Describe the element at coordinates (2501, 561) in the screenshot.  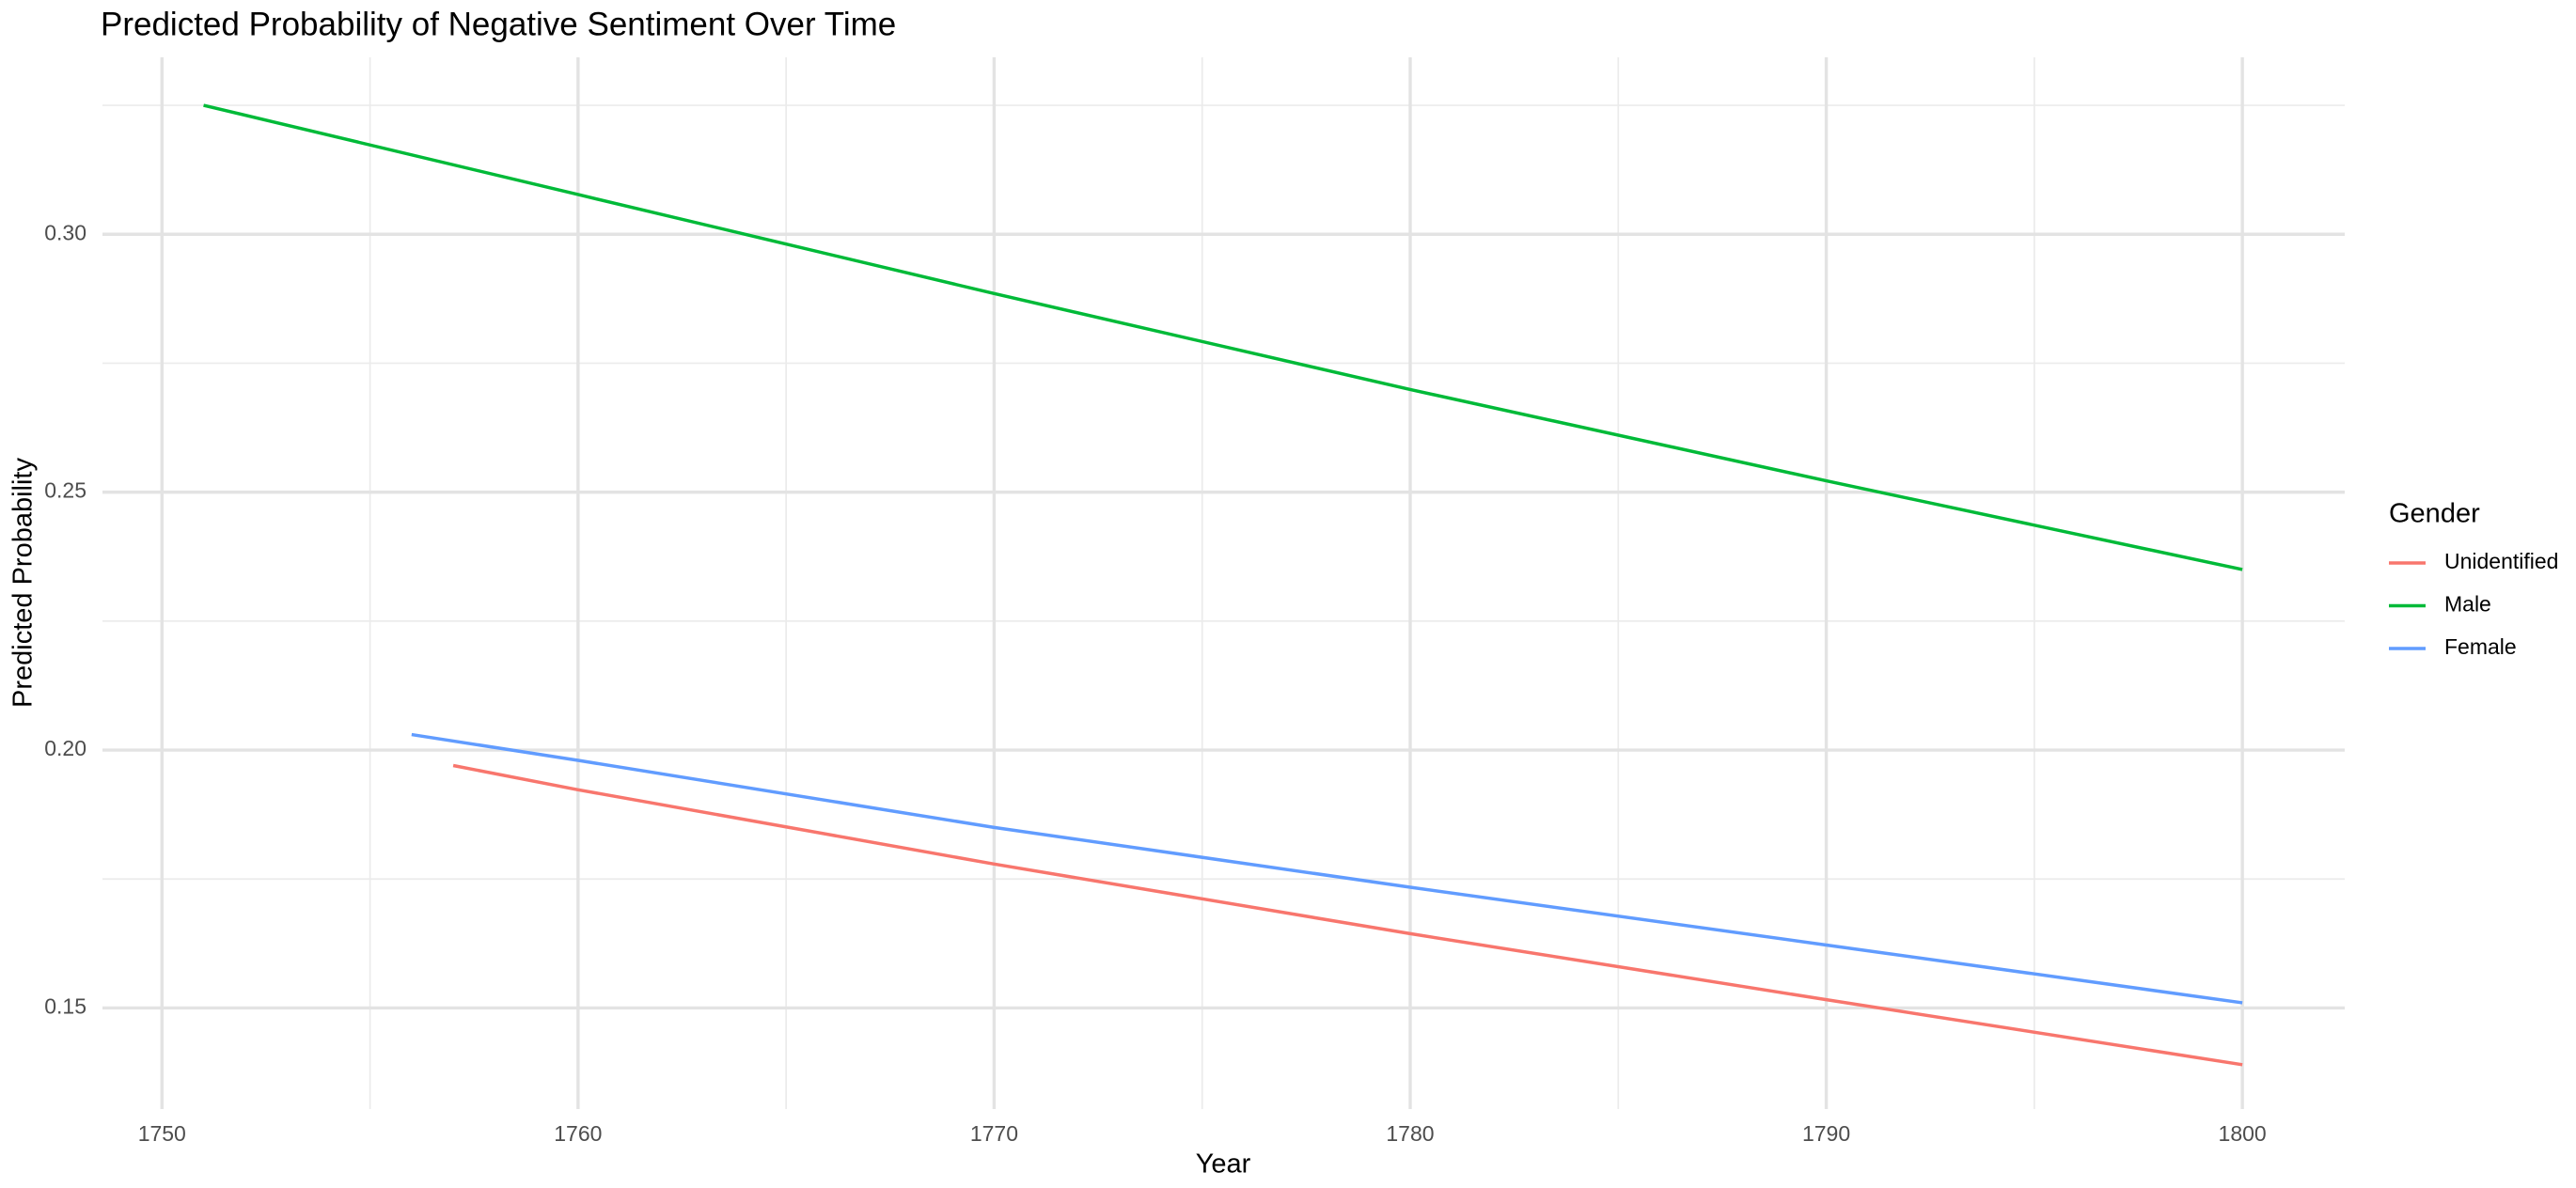
I see `legend-label: Unidentified` at that location.